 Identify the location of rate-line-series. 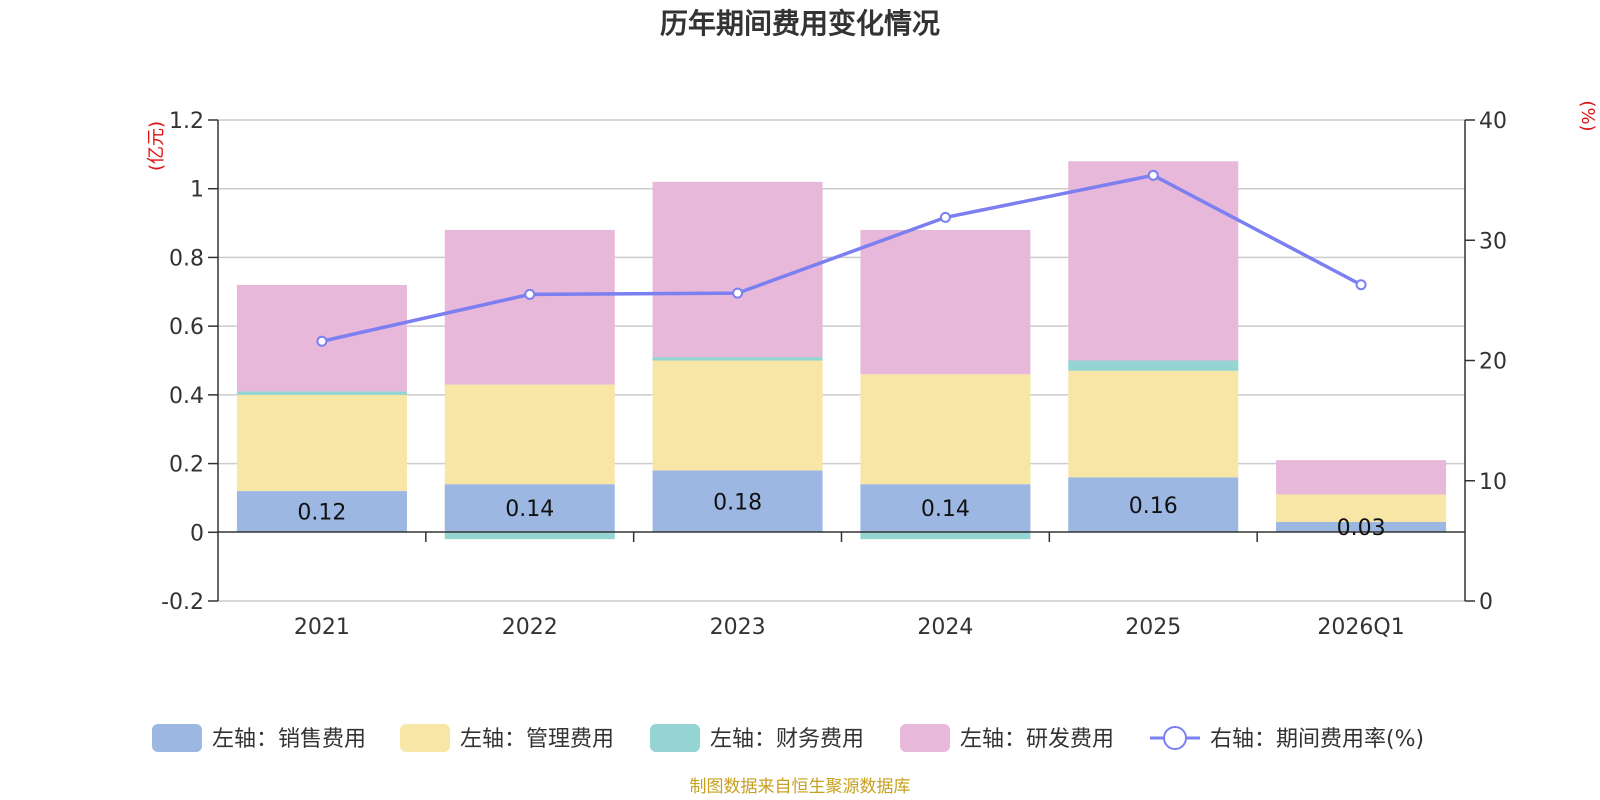
(841, 258).